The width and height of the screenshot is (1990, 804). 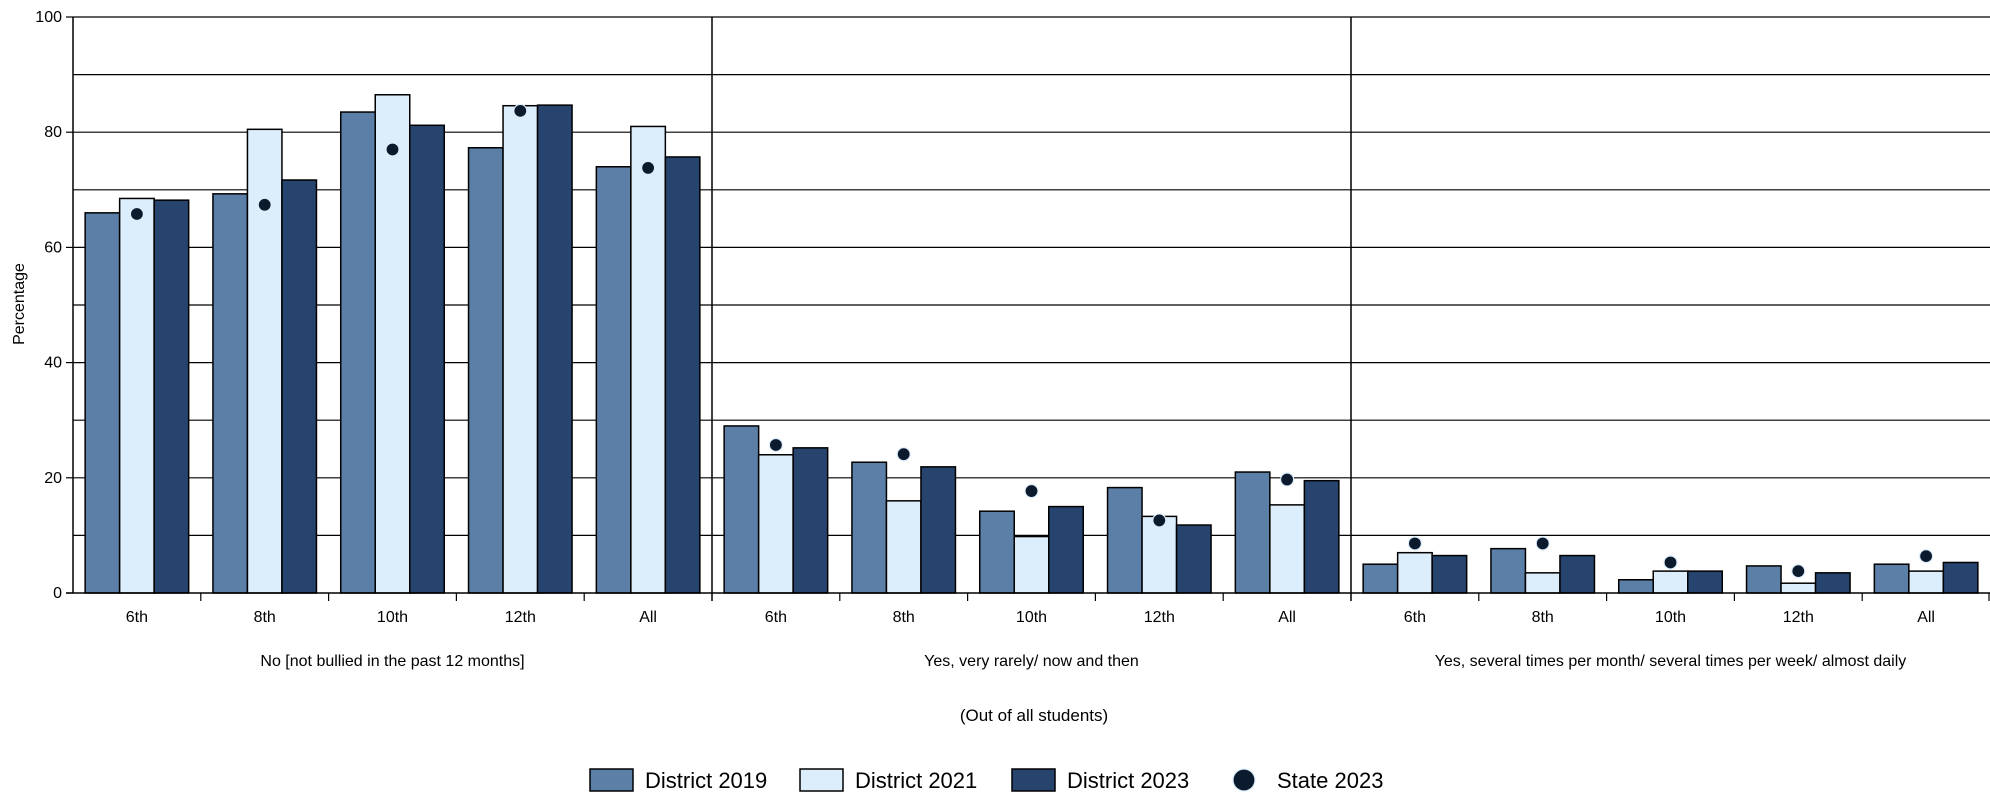 What do you see at coordinates (1244, 780) in the screenshot?
I see `legend-dot` at bounding box center [1244, 780].